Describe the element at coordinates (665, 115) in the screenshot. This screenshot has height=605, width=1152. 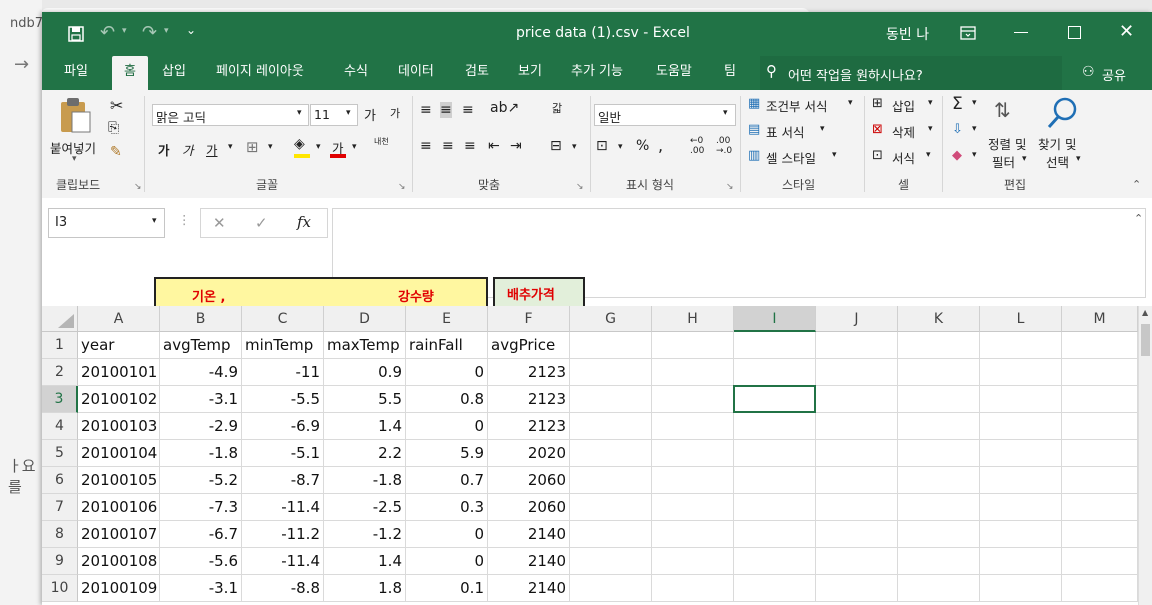
I see `number-format-select: 일반 ▾` at that location.